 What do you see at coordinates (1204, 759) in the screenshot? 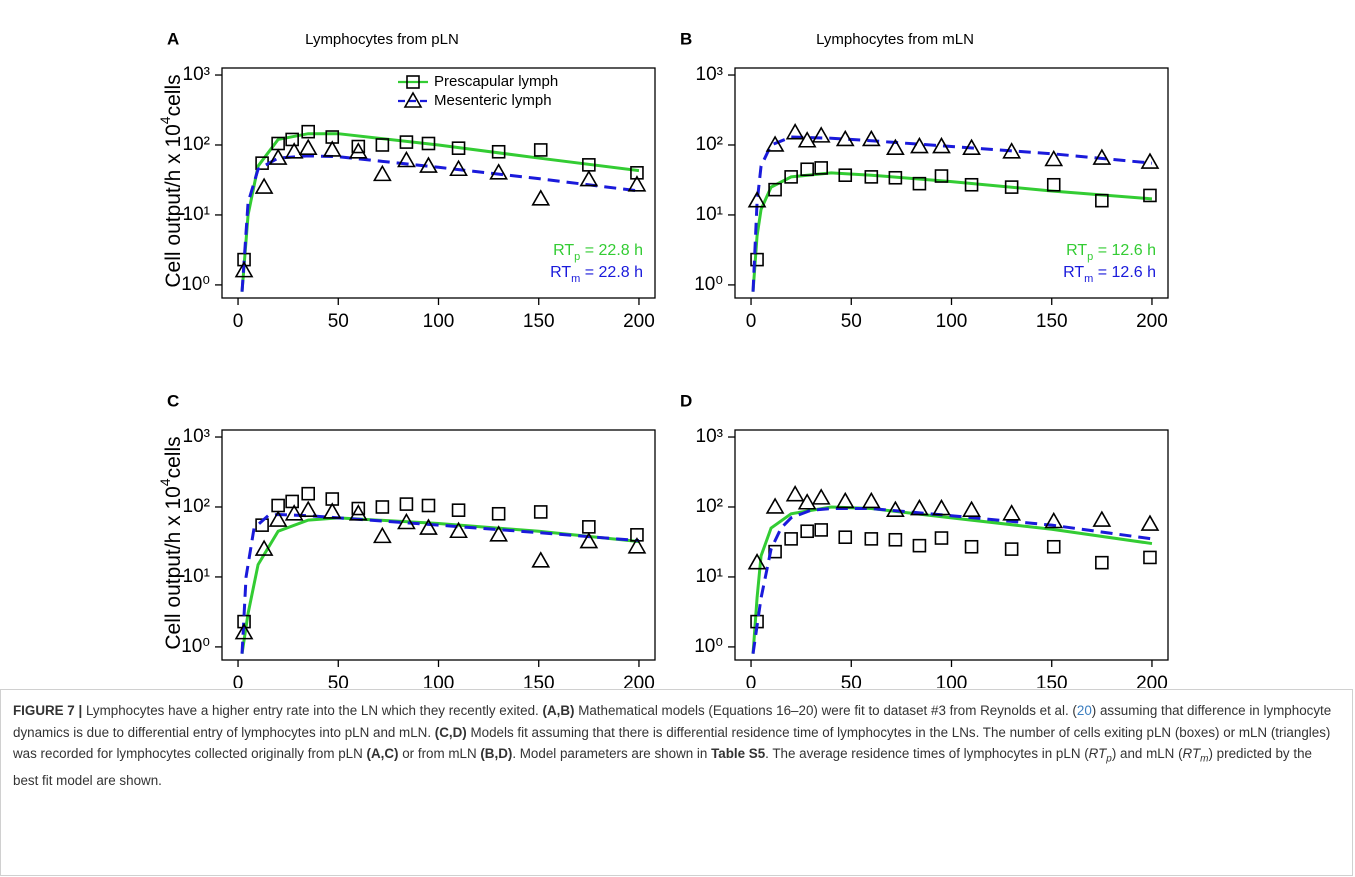
I see `caption-run: m` at bounding box center [1204, 759].